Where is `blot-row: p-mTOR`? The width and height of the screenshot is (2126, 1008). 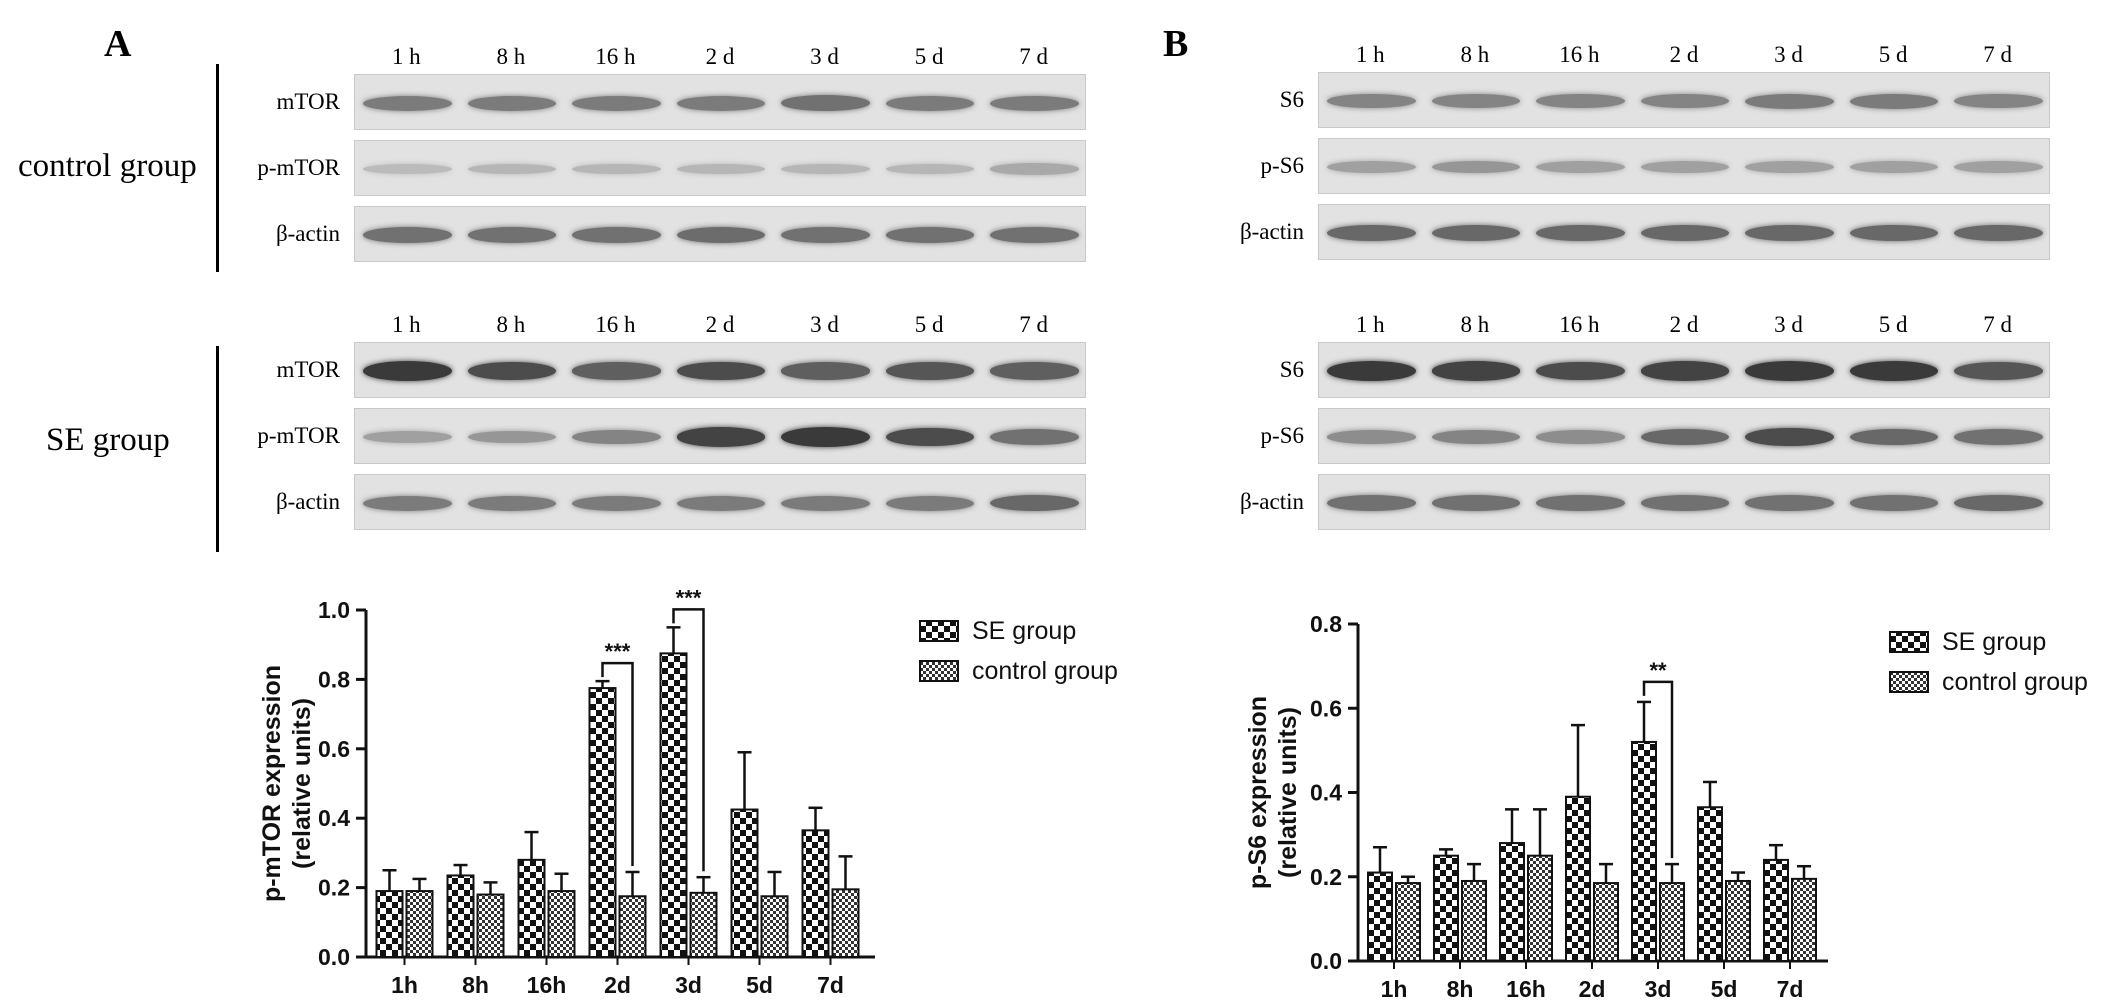 blot-row: p-mTOR is located at coordinates (671, 168).